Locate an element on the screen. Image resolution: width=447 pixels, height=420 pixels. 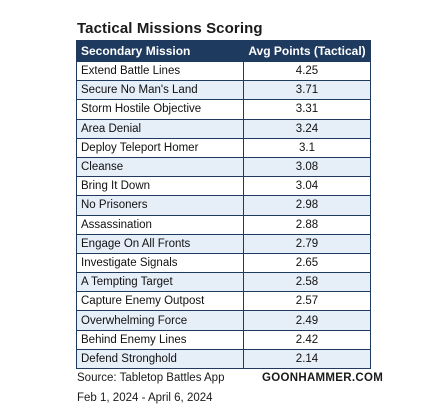
table-row: Secure No Man's Land 3.71 is located at coordinates (223, 90).